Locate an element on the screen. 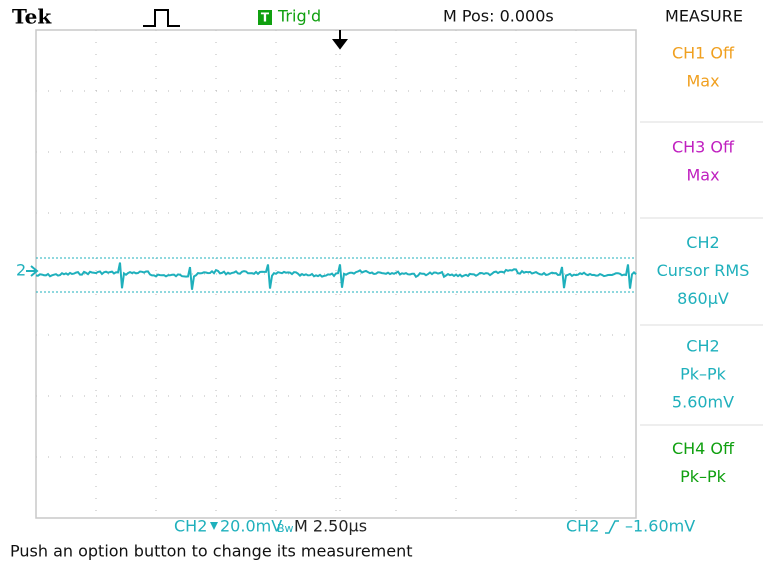  brand: Tek is located at coordinates (32, 17).